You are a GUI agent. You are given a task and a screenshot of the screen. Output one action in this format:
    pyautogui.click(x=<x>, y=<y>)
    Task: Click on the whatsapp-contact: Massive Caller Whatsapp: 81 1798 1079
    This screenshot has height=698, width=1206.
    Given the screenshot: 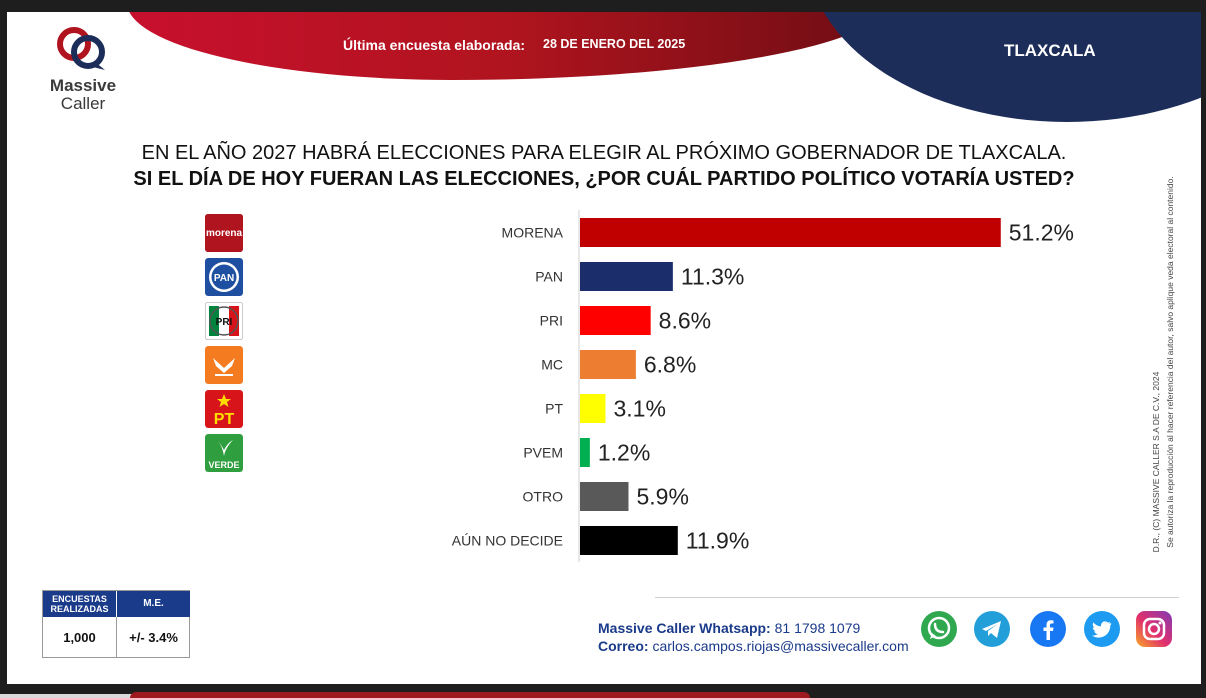 What is the action you would take?
    pyautogui.click(x=729, y=628)
    